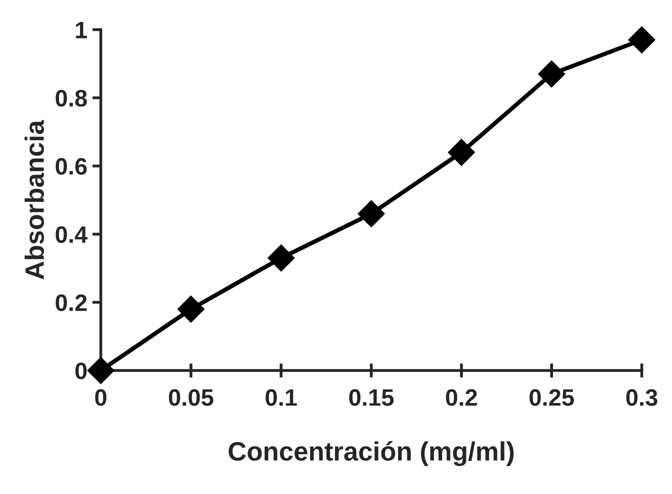 This screenshot has width=672, height=494. I want to click on y-tick-label: 0.2, so click(71, 303).